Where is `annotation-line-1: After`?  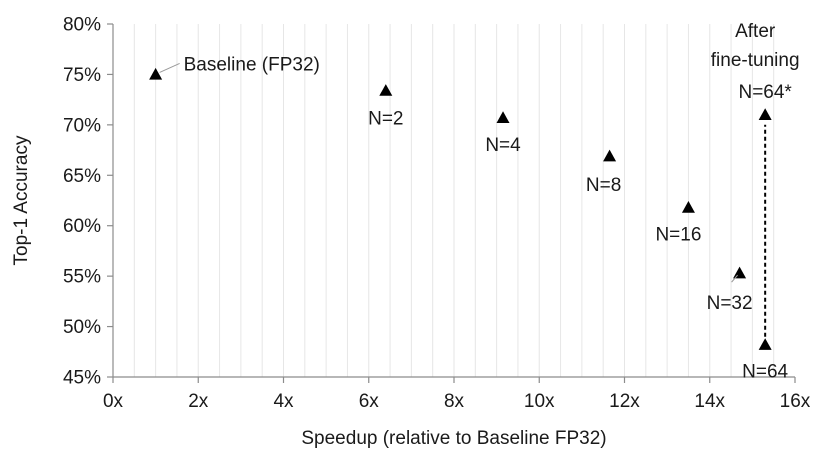
annotation-line-1: After is located at coordinates (755, 31).